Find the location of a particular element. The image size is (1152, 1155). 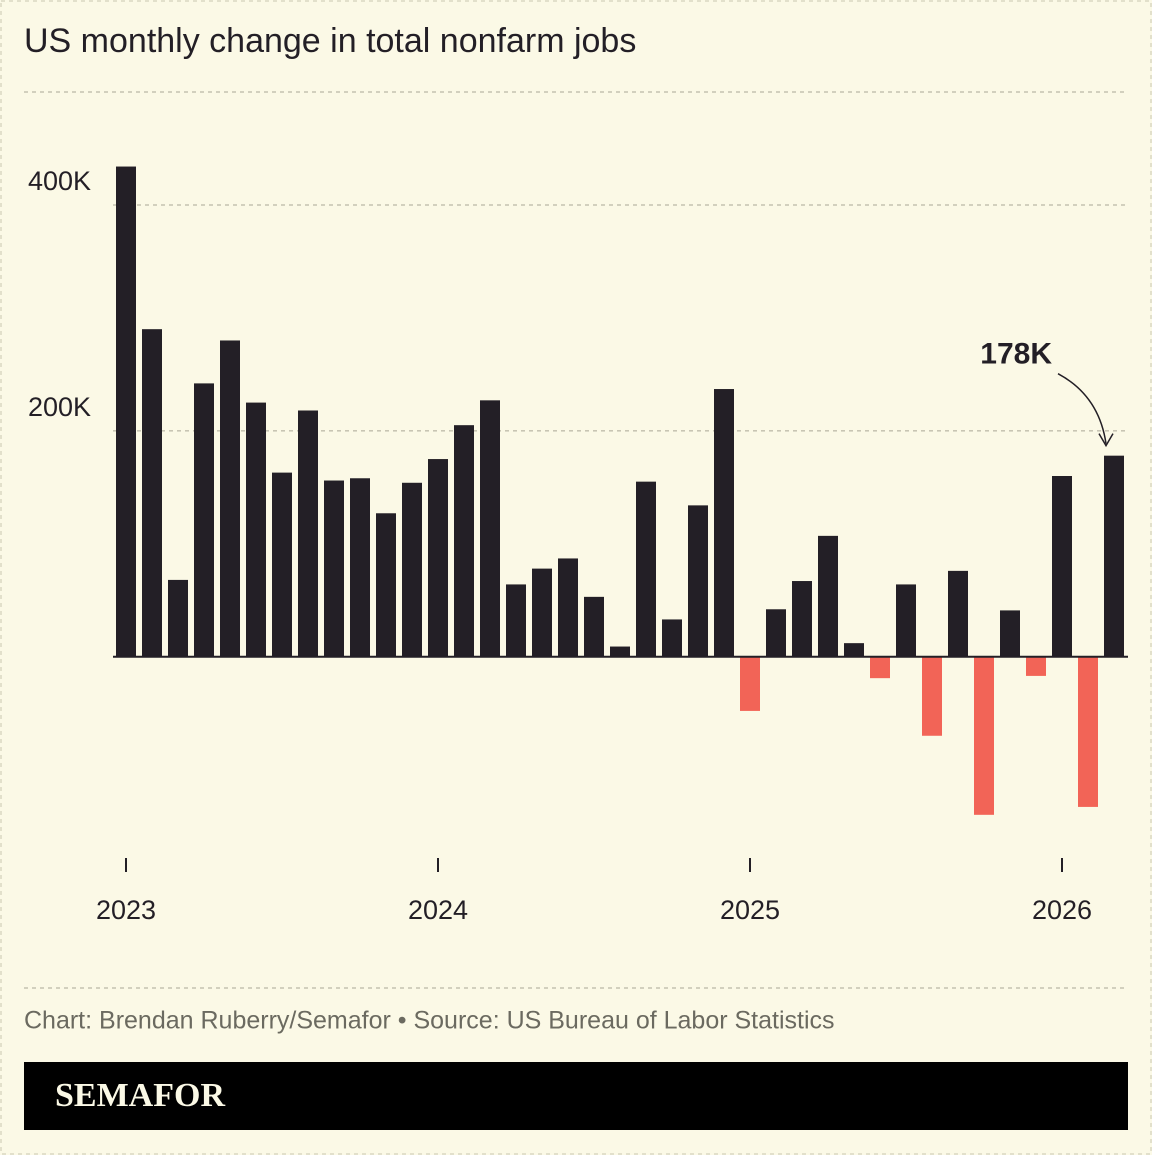

chart-title: US monthly change in total nonfarm jobs is located at coordinates (330, 41).